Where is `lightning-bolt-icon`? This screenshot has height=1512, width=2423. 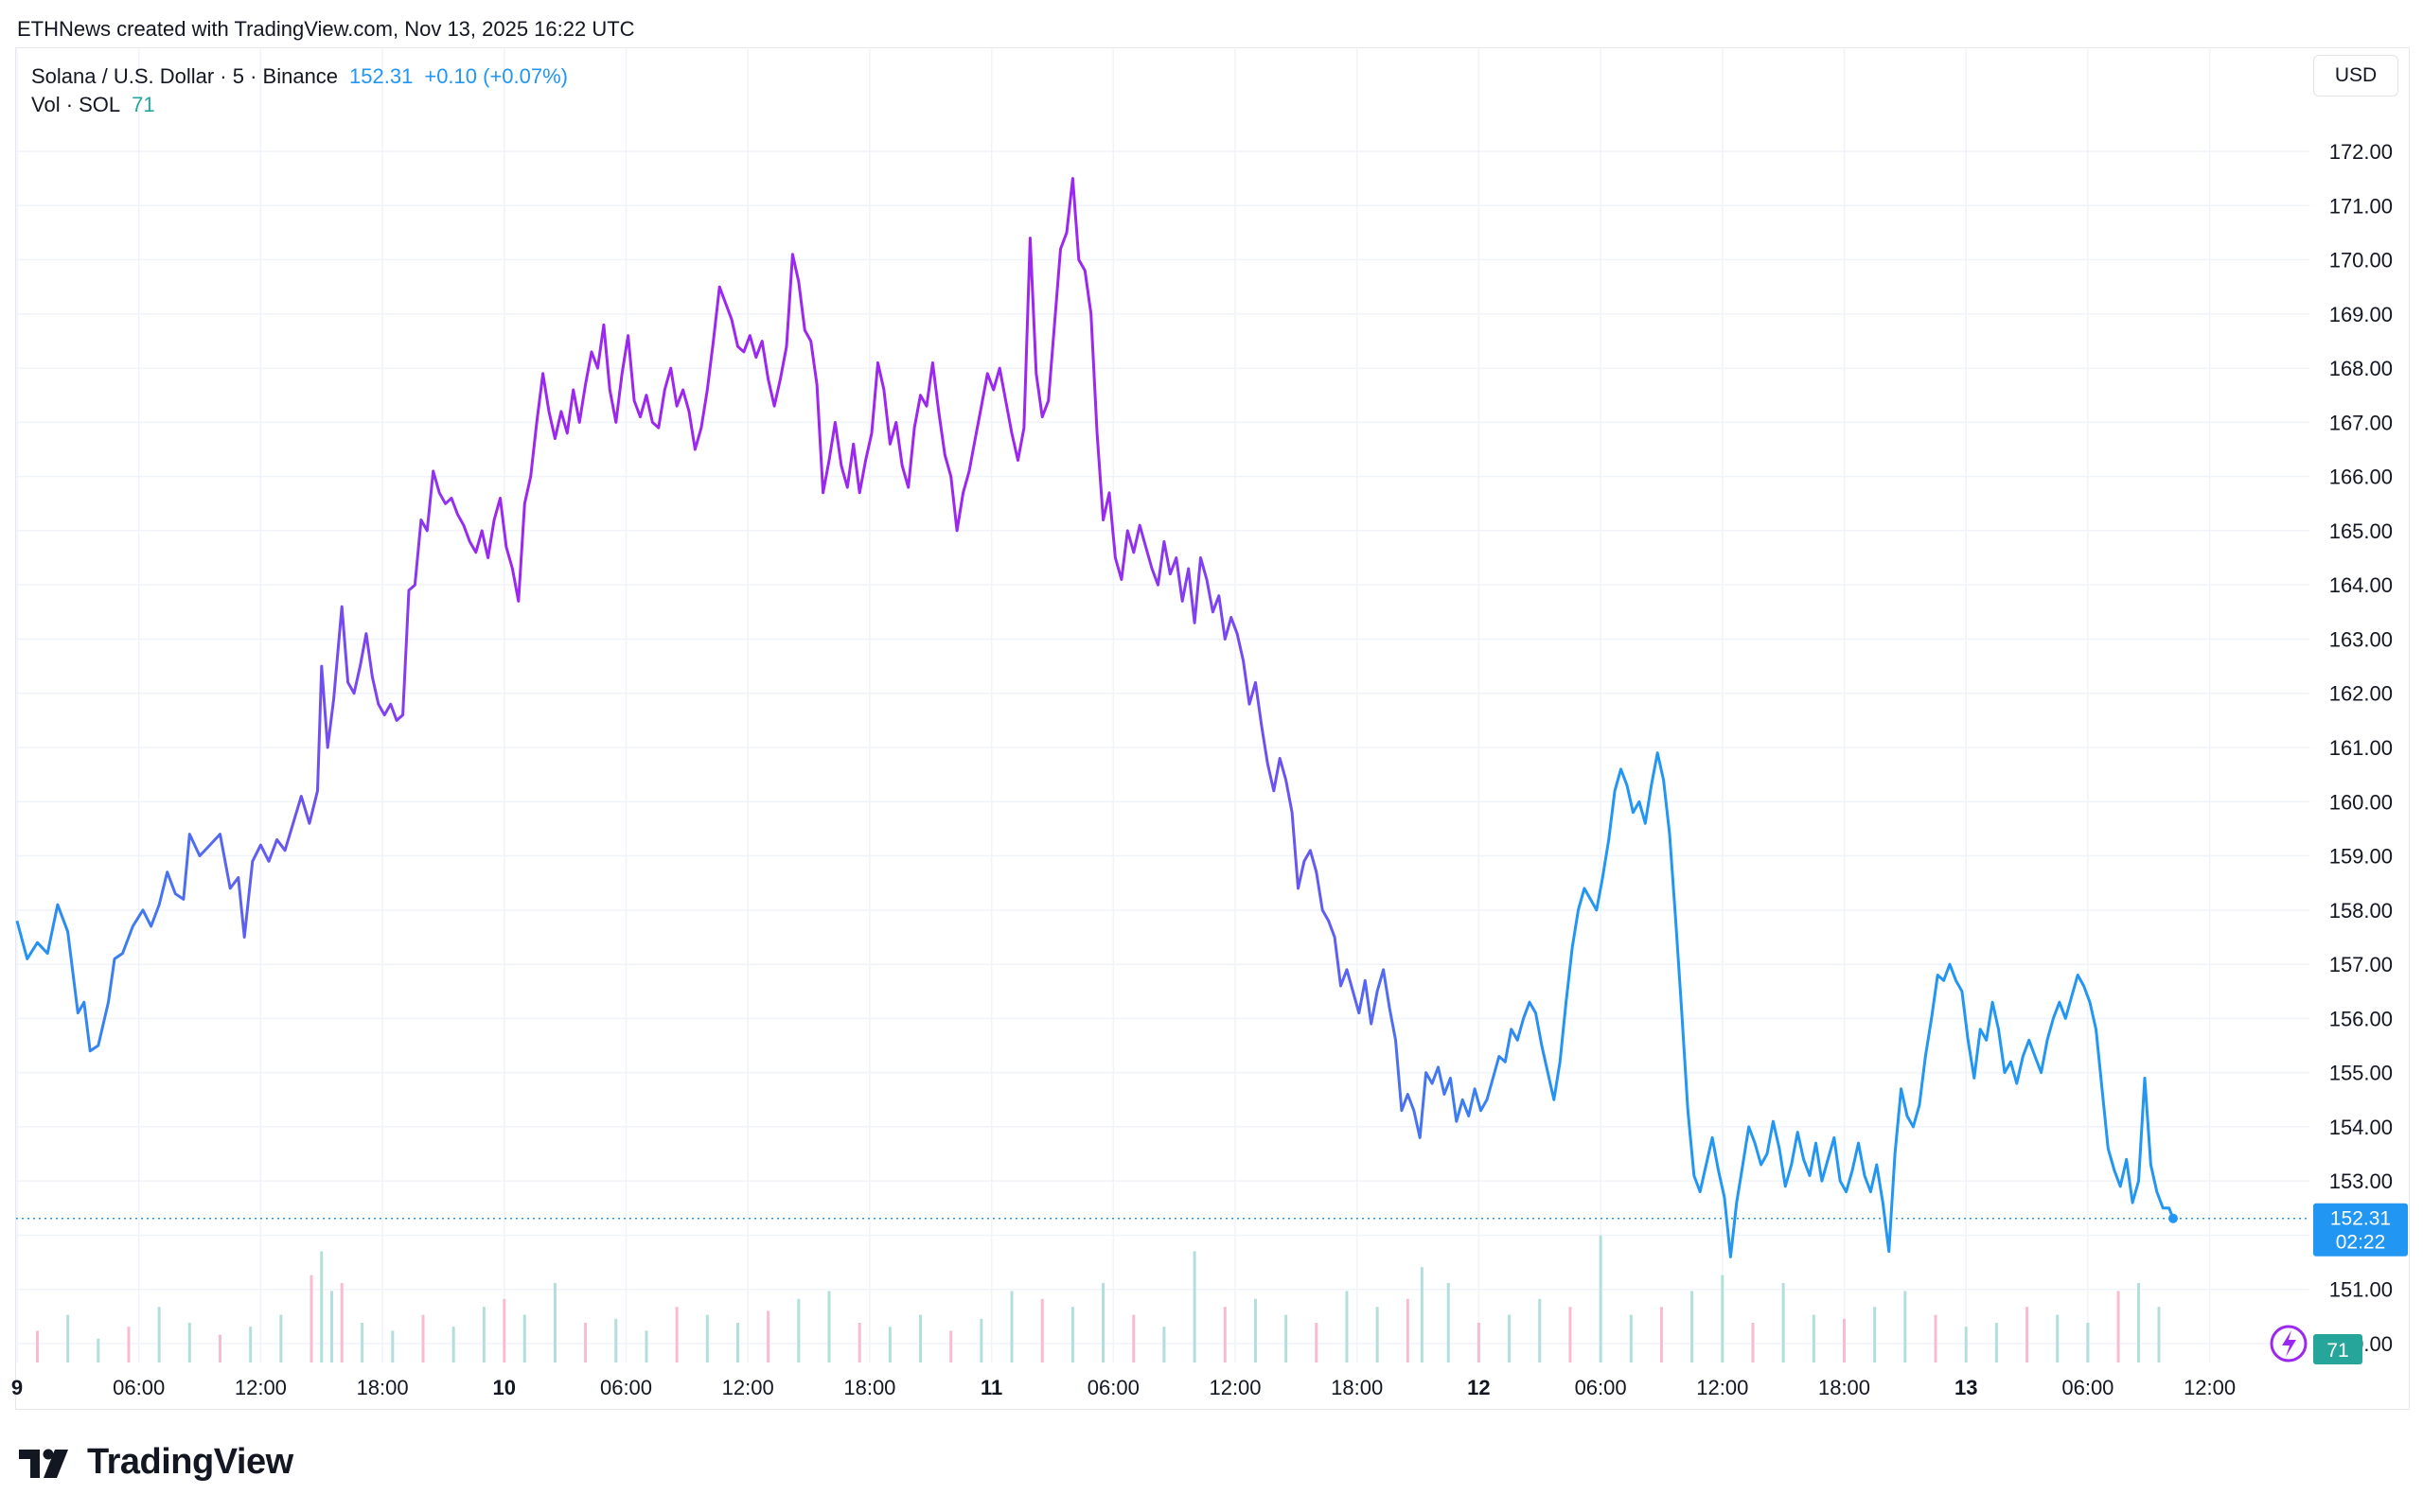
lightning-bolt-icon is located at coordinates (2289, 1343).